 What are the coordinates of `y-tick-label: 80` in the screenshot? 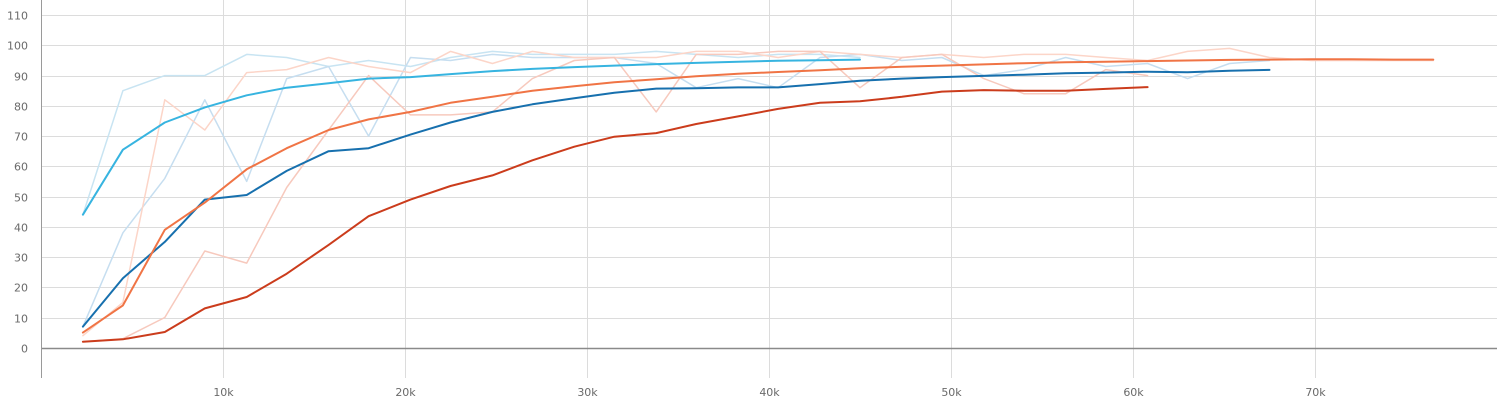 It's located at (21, 107).